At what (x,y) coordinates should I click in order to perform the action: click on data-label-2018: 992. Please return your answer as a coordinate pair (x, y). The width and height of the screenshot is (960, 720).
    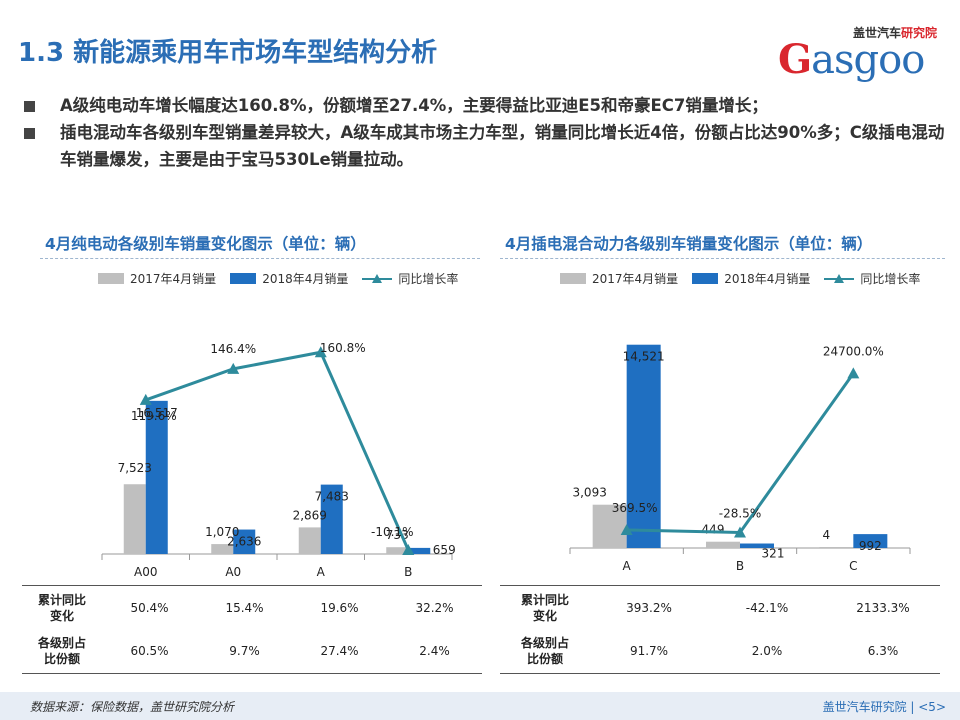
    Looking at the image, I should click on (870, 546).